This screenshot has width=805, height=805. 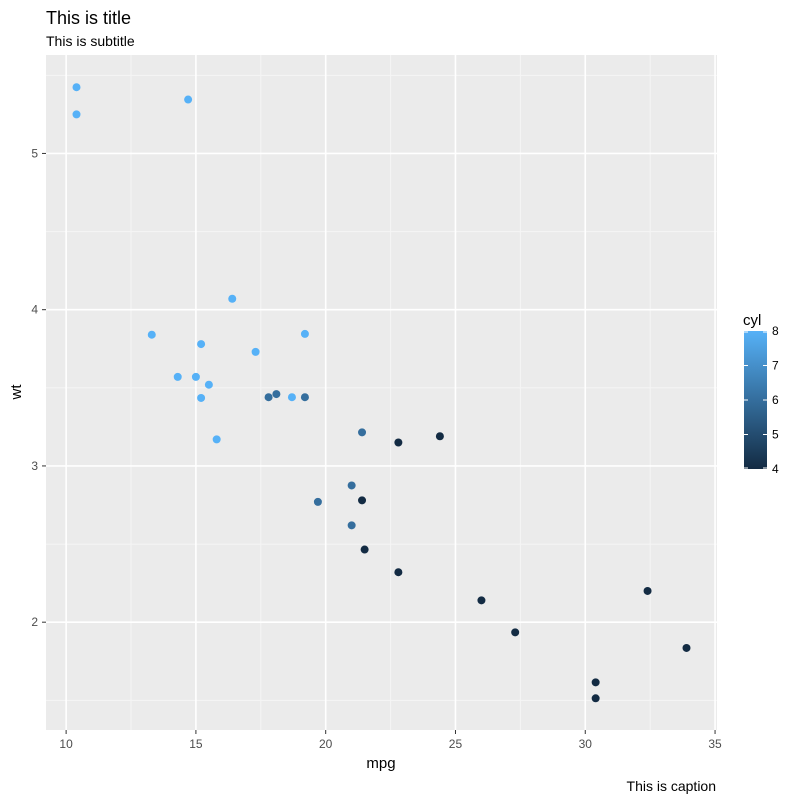 What do you see at coordinates (715, 744) in the screenshot?
I see `x-tick-label: 35` at bounding box center [715, 744].